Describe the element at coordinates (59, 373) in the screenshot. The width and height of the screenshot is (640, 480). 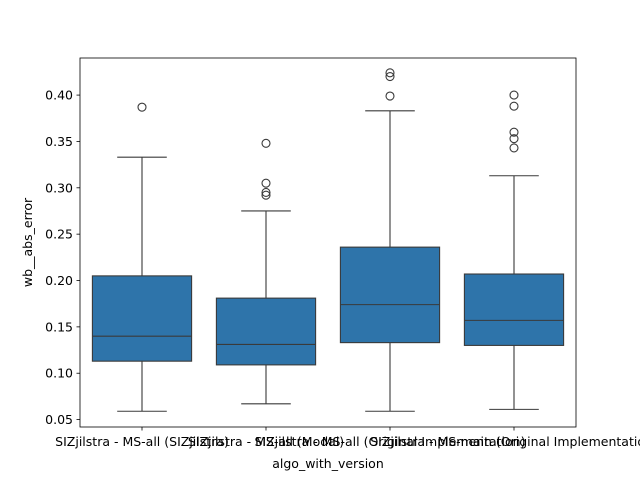
I see `y-tick-label: 0.10` at that location.